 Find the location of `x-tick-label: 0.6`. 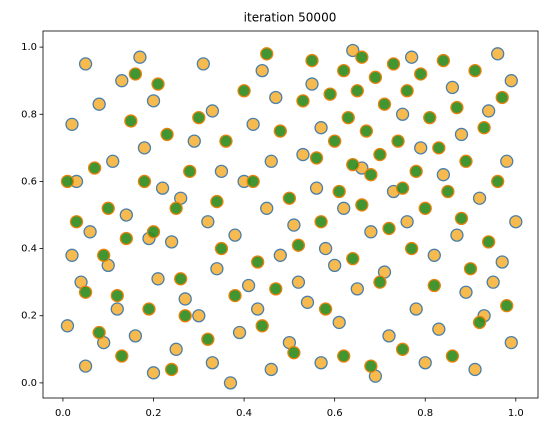

x-tick-label: 0.6 is located at coordinates (335, 413).